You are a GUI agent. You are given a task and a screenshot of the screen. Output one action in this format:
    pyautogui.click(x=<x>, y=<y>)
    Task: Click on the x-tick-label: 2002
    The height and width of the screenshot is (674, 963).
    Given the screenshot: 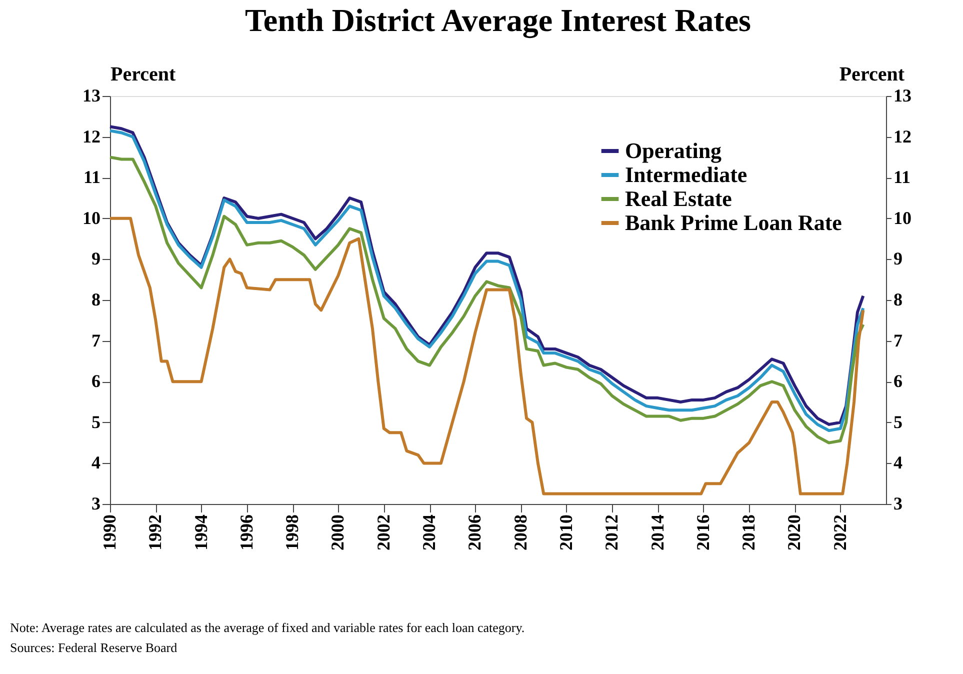 What is the action you would take?
    pyautogui.click(x=383, y=532)
    